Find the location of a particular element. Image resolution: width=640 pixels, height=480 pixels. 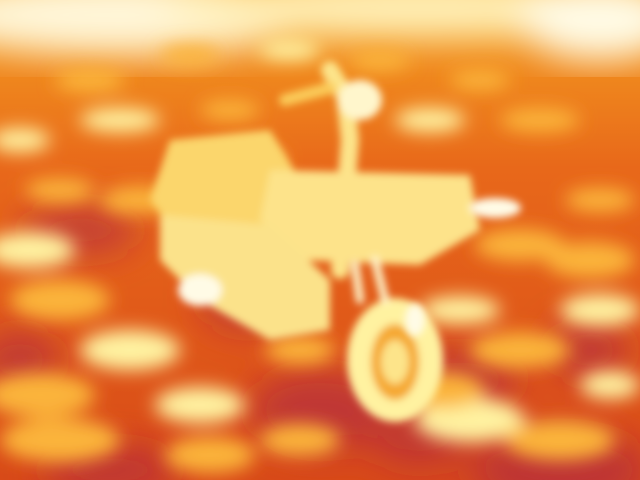

cold-patch is located at coordinates (590, 350).